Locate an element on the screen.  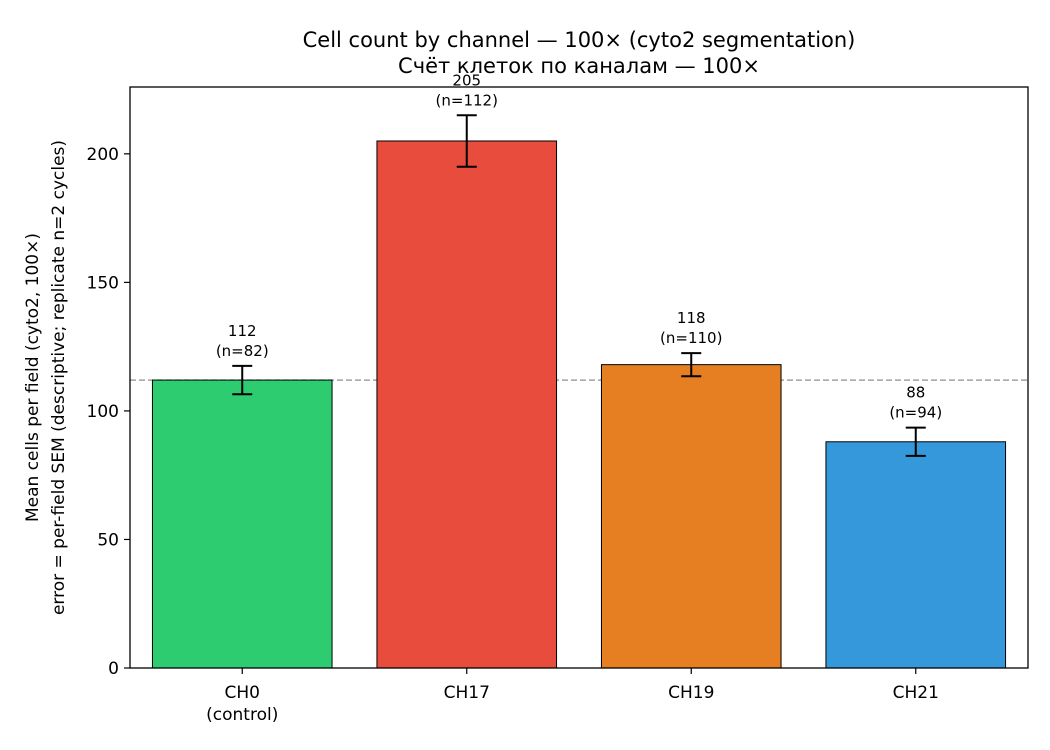
bar-n-label: (n=112) is located at coordinates (467, 100).